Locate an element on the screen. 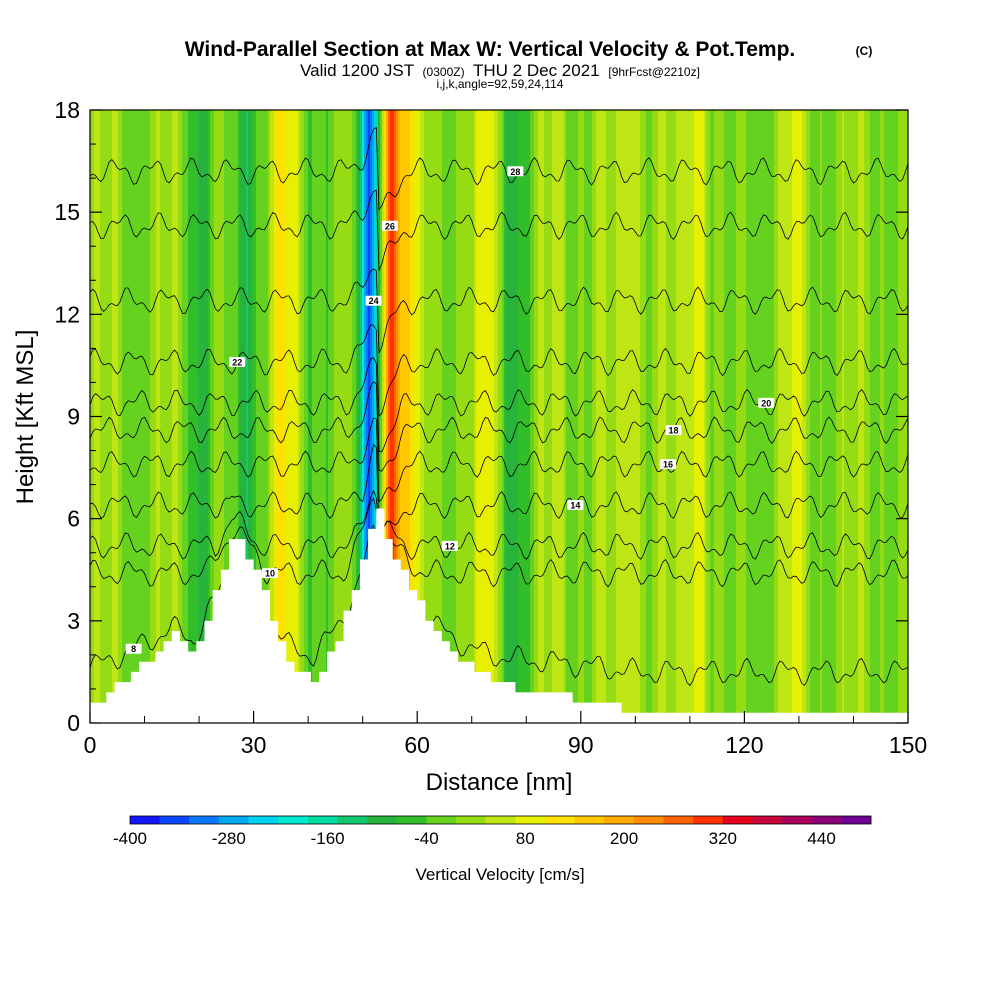 This screenshot has width=1000, height=1000. contour-label: 22 is located at coordinates (237, 363).